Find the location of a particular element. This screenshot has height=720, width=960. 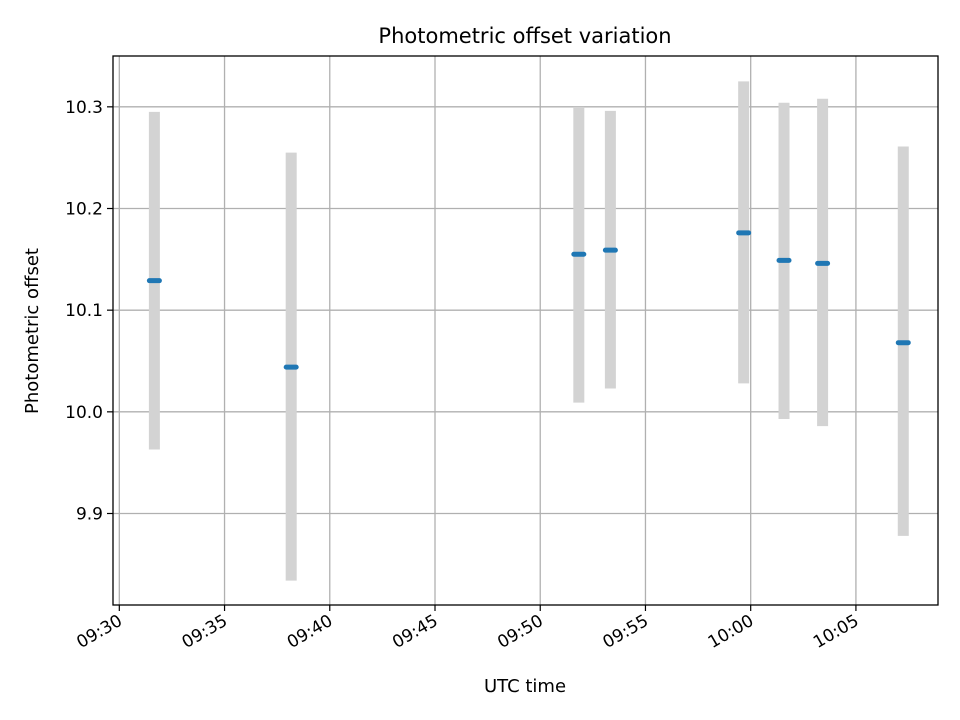

chart-title: Photometric offset variation is located at coordinates (524, 36).